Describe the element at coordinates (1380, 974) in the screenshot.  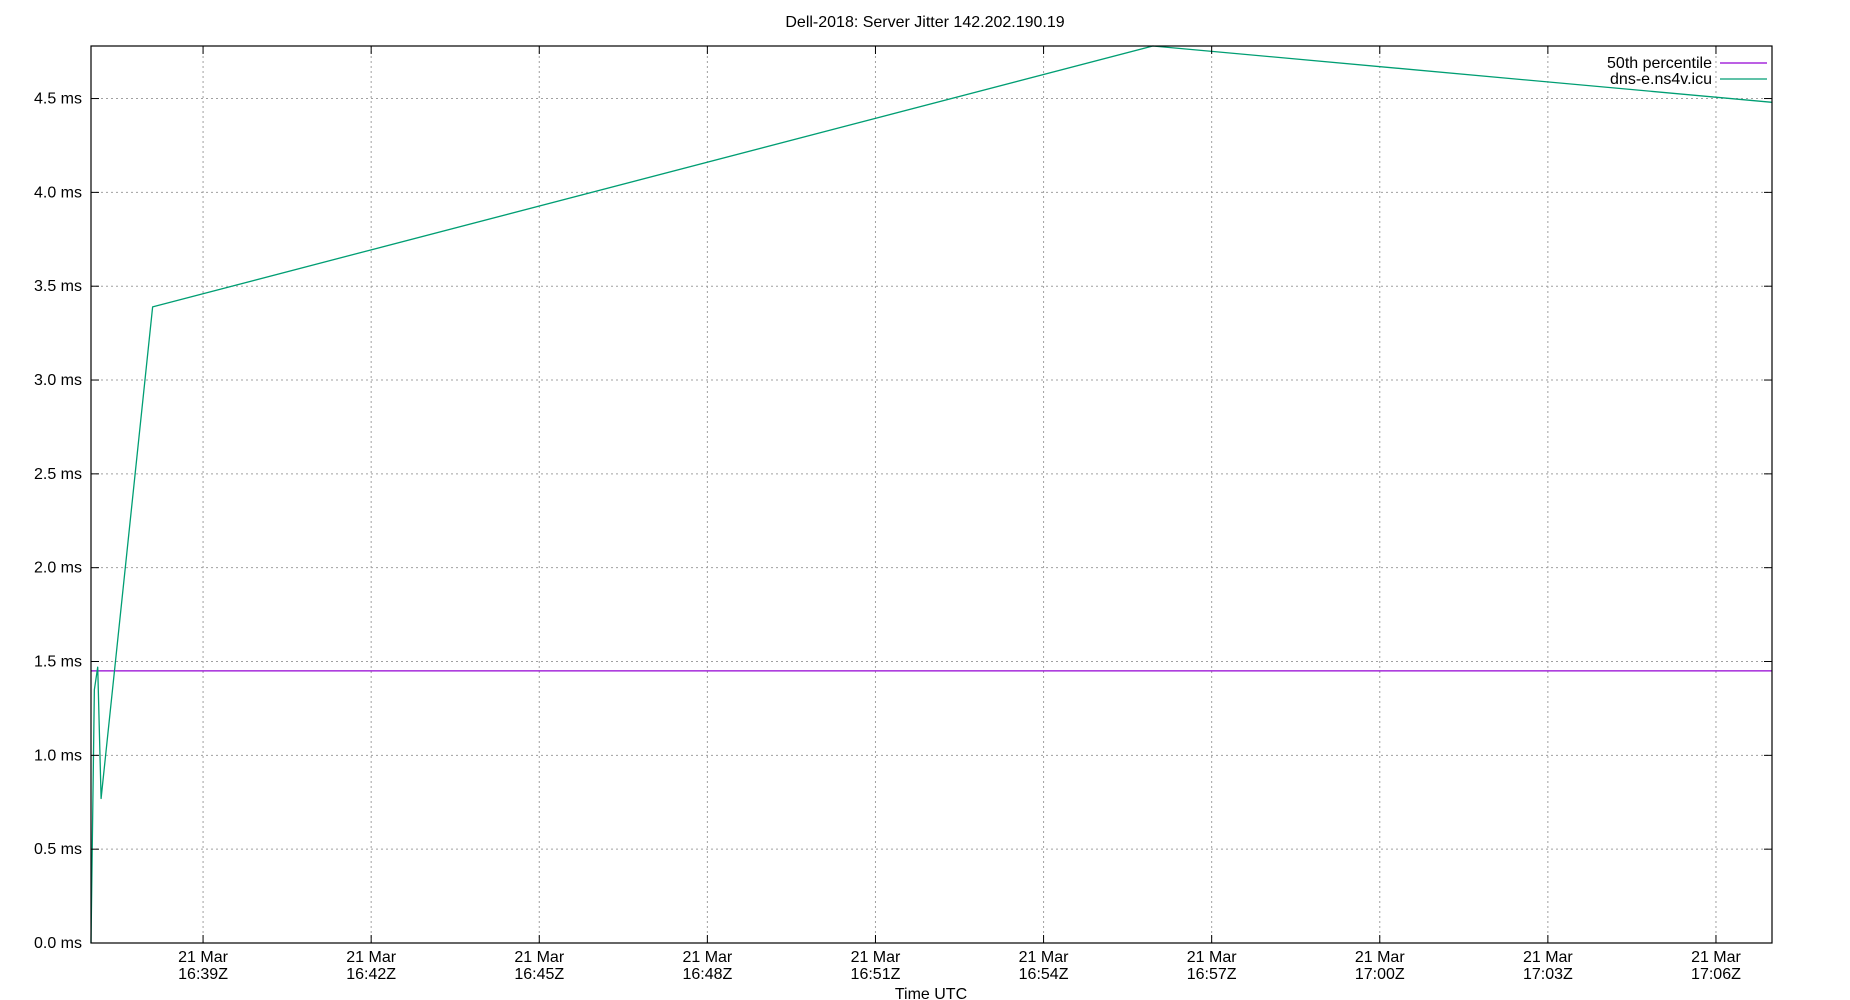
I see `x-tick-time-label: 17:00Z` at that location.